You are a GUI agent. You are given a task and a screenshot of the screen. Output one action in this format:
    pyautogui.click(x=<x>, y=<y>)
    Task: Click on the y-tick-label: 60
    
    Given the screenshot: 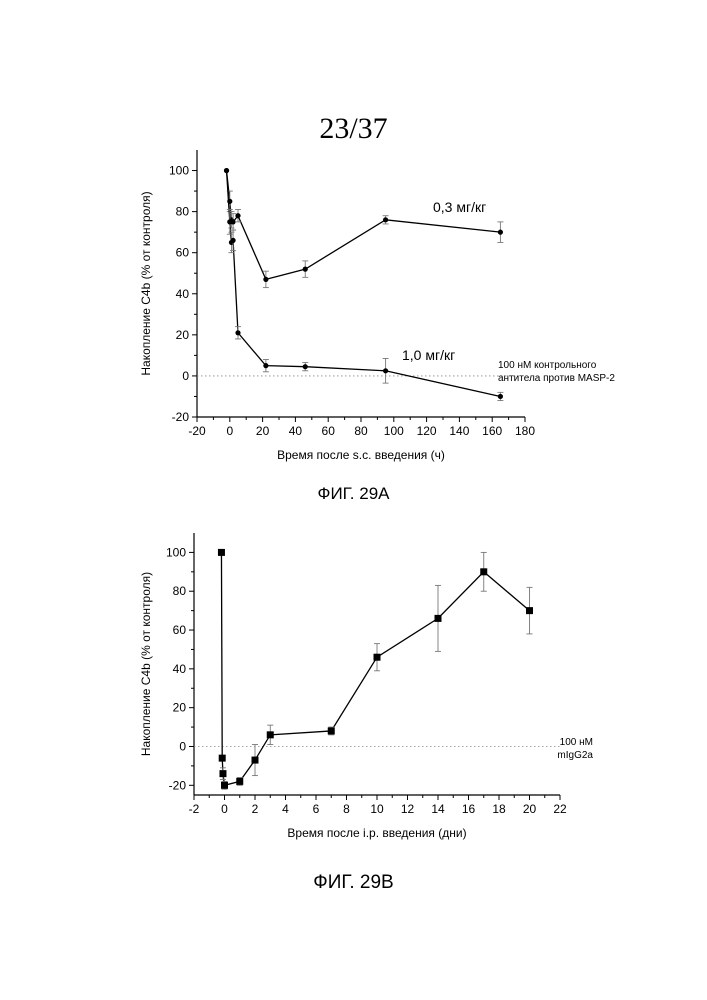 What is the action you would take?
    pyautogui.click(x=180, y=630)
    